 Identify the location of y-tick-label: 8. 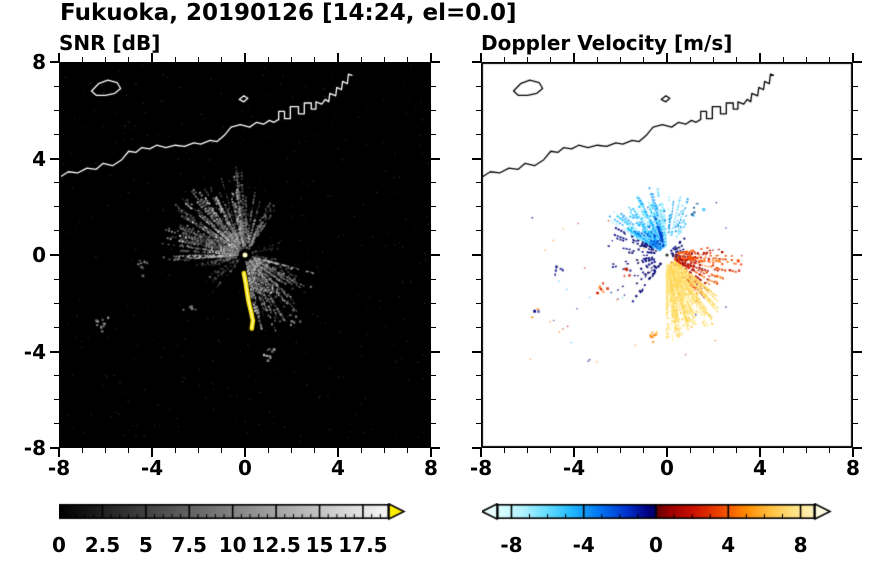
(39, 62).